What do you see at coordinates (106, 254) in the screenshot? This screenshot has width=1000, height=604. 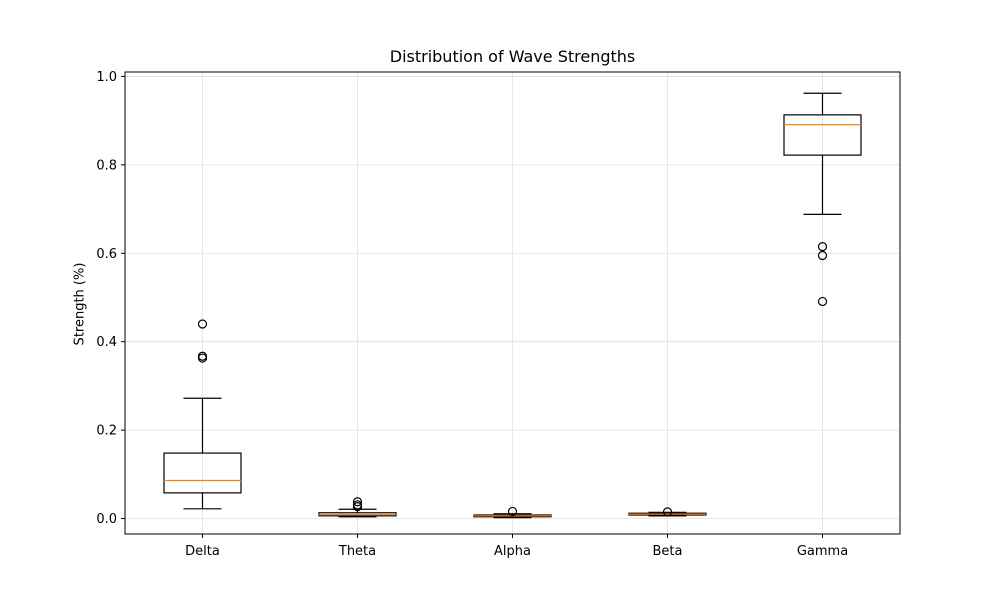 I see `y-tick-label: 0.6` at bounding box center [106, 254].